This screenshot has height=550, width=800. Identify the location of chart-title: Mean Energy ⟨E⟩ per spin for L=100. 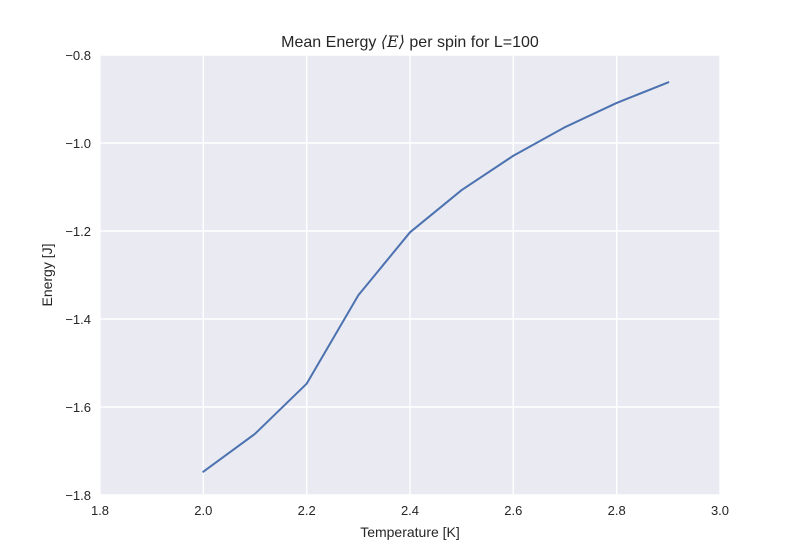
(410, 41).